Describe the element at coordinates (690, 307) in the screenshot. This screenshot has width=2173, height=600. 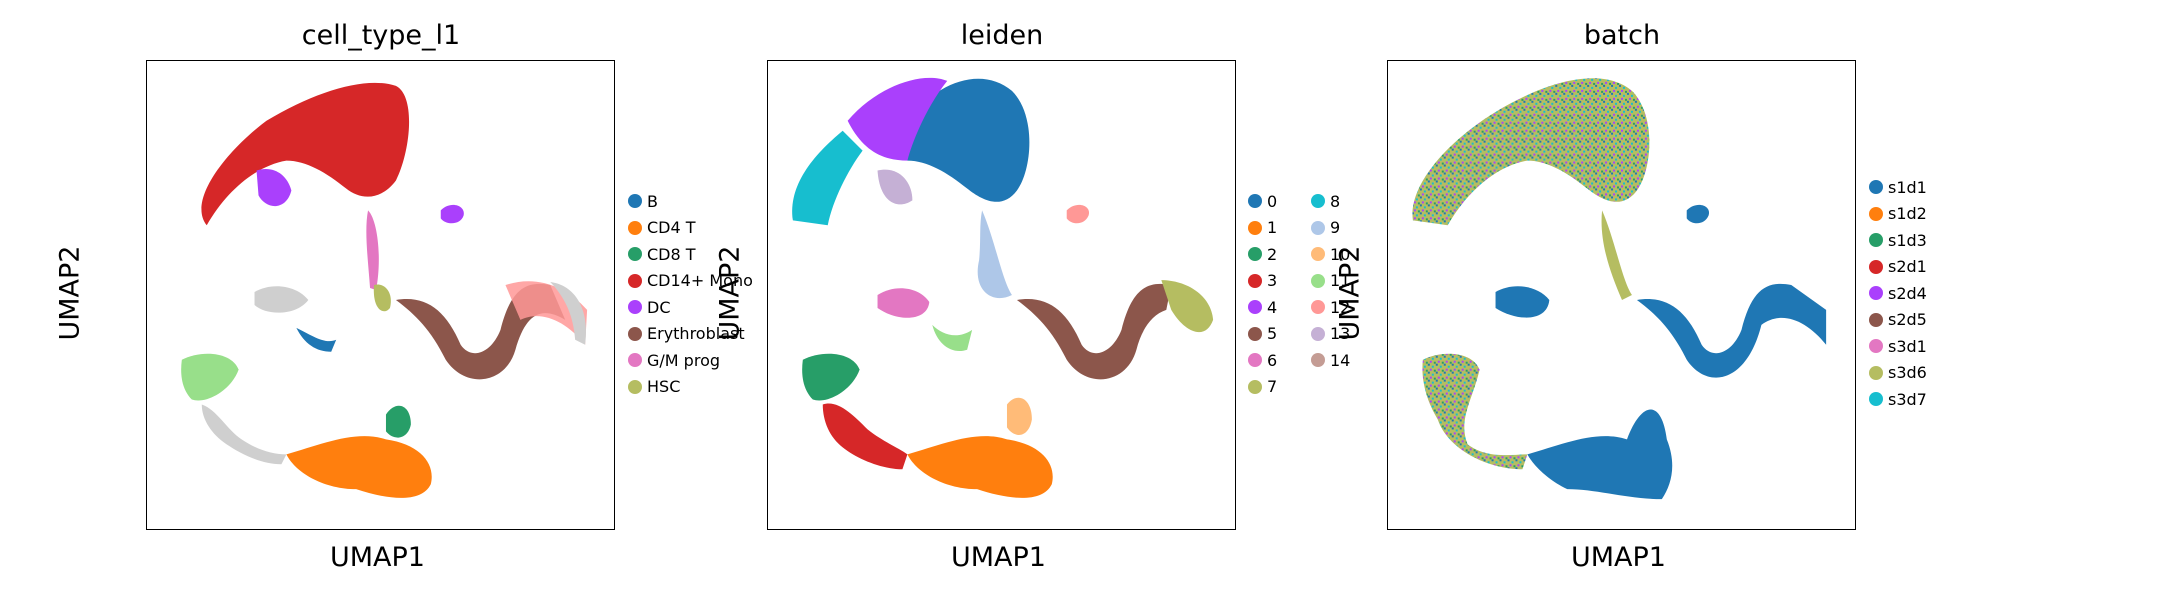
I see `legend-item: DC` at that location.